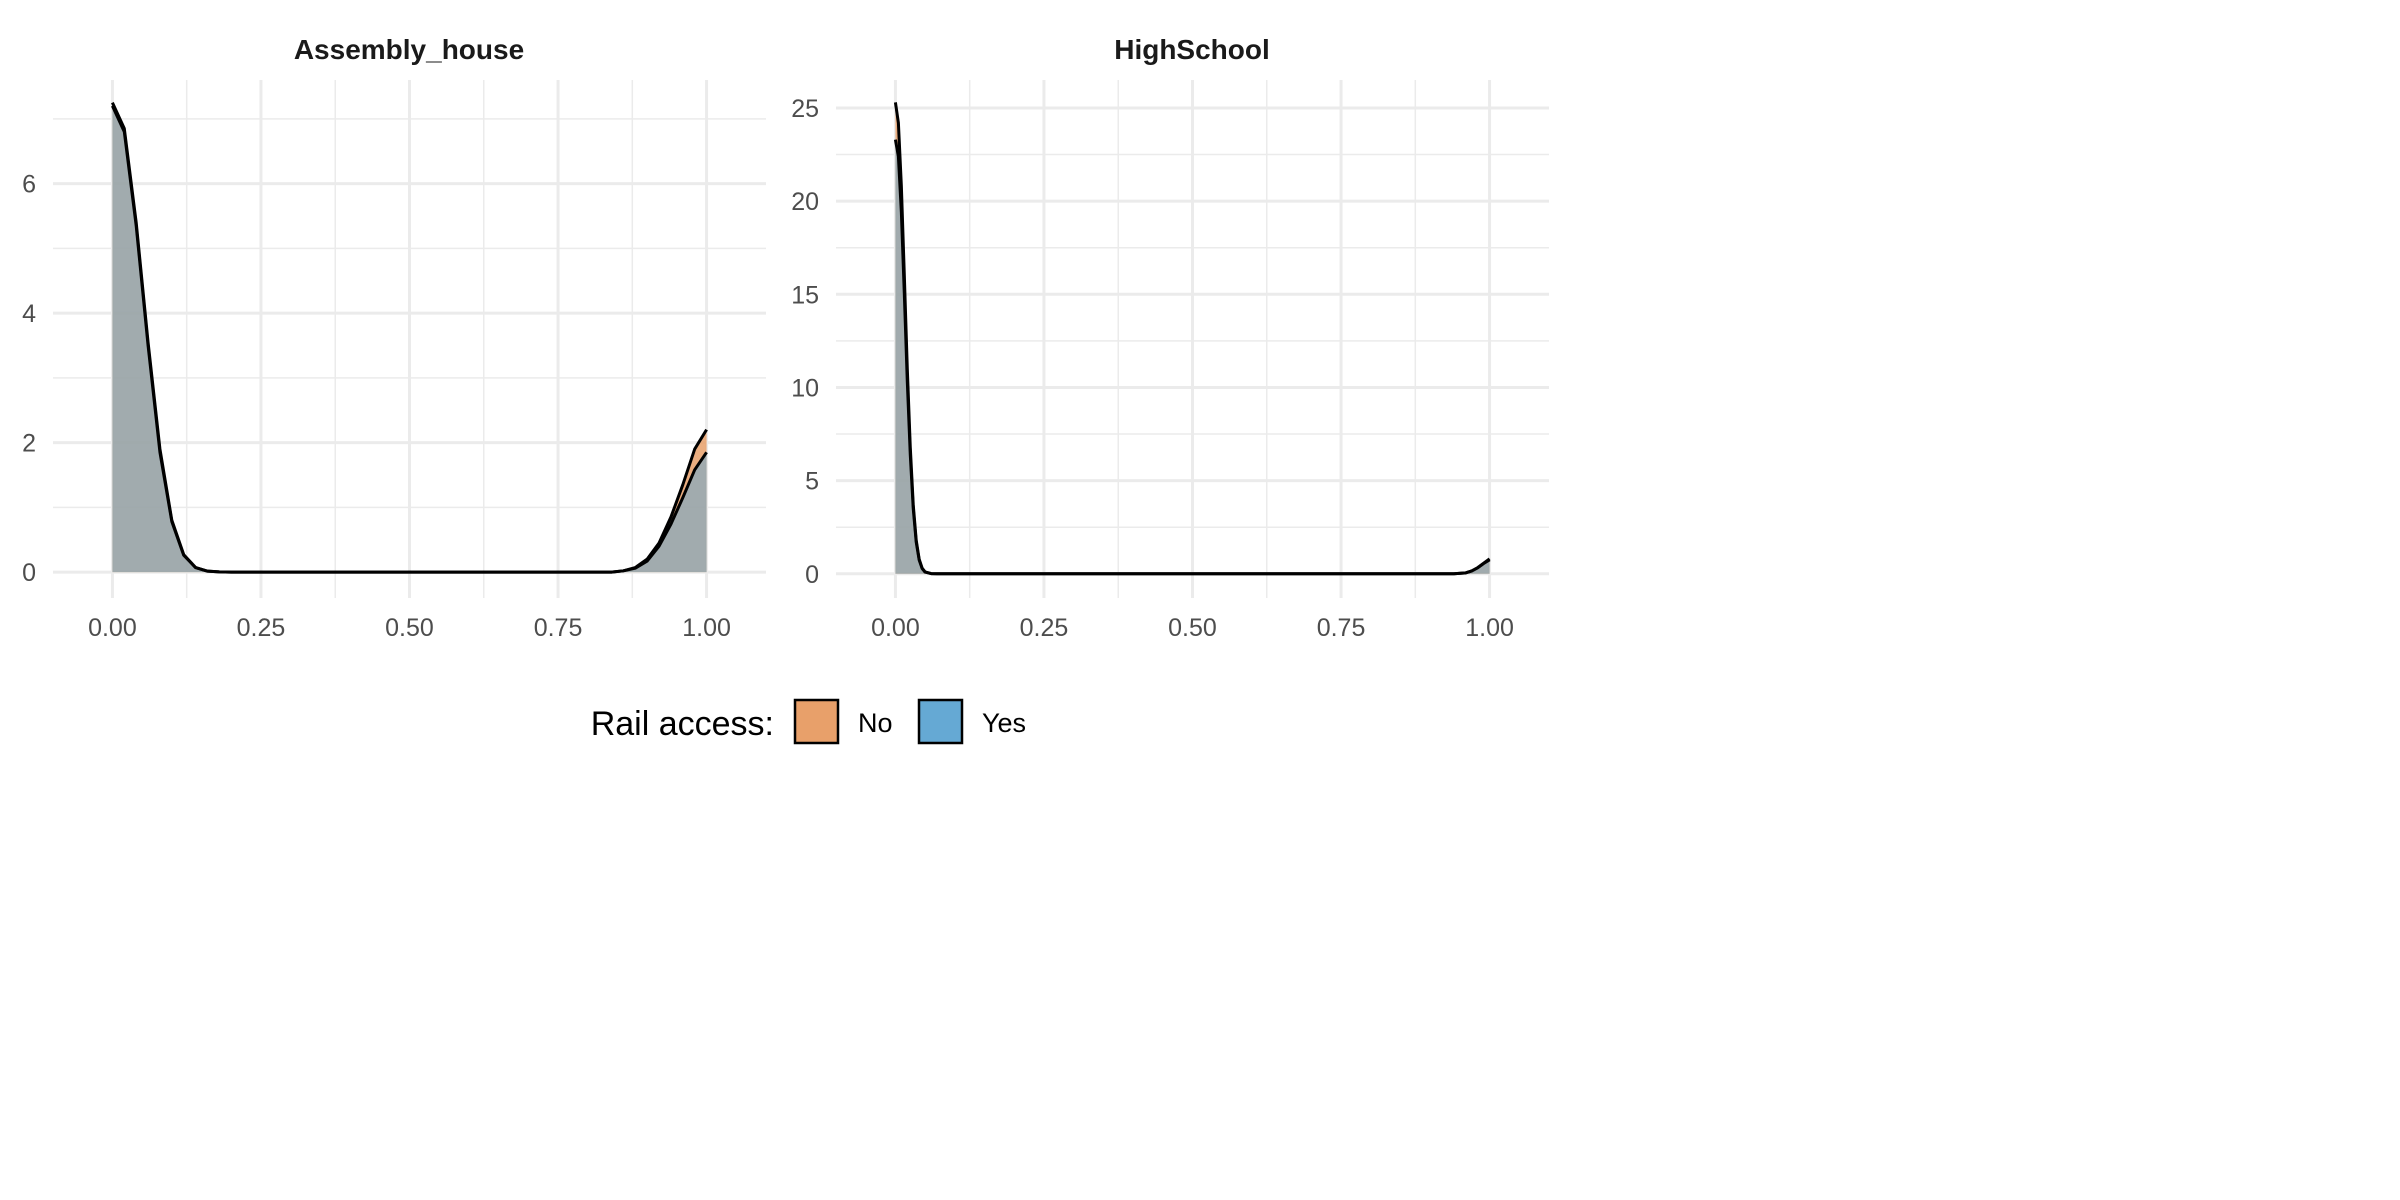  Describe the element at coordinates (29, 185) in the screenshot. I see `y-tick-label: 6` at that location.